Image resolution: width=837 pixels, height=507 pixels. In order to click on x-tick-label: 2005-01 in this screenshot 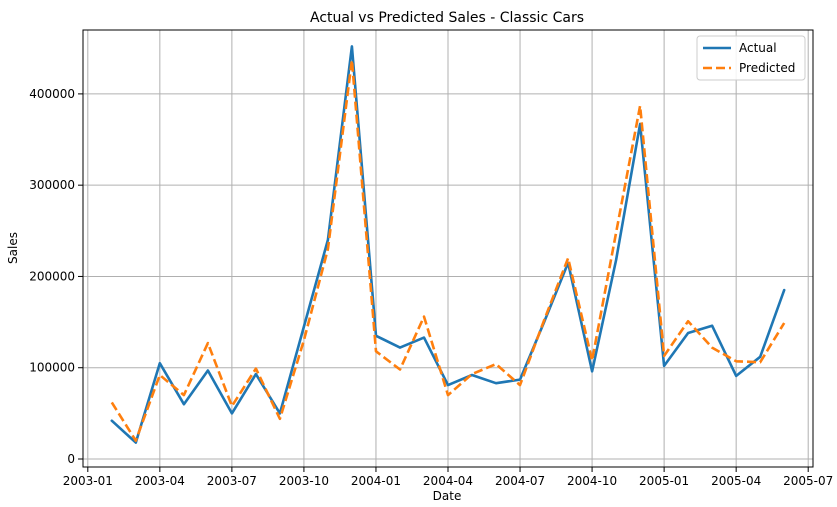, I will do `click(664, 481)`.